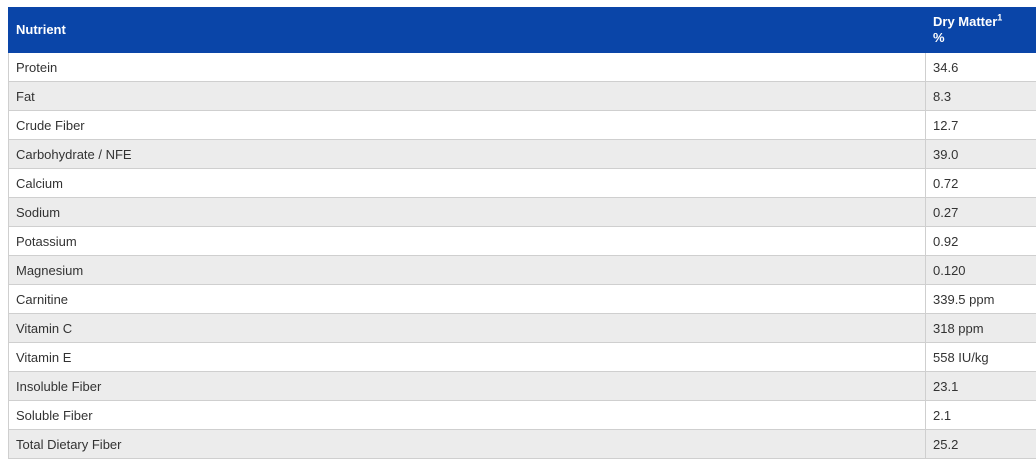 This screenshot has width=1036, height=466. I want to click on nutrient-name: Potassium, so click(467, 241).